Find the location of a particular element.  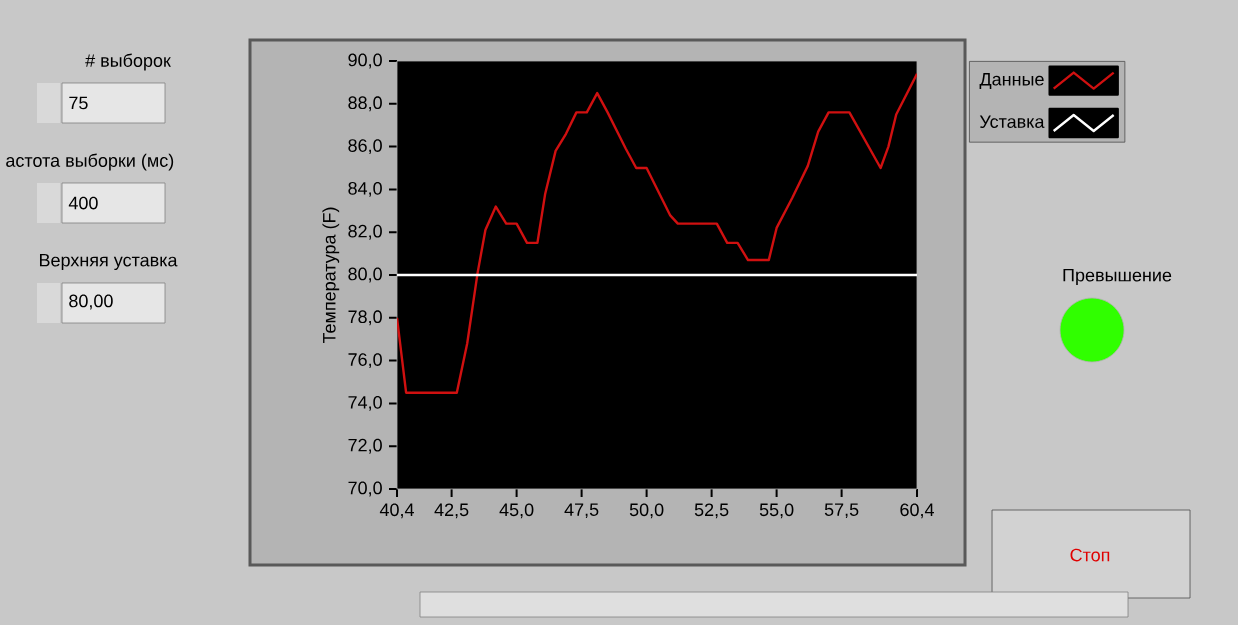

x-tick-label: 60,4 is located at coordinates (917, 511).